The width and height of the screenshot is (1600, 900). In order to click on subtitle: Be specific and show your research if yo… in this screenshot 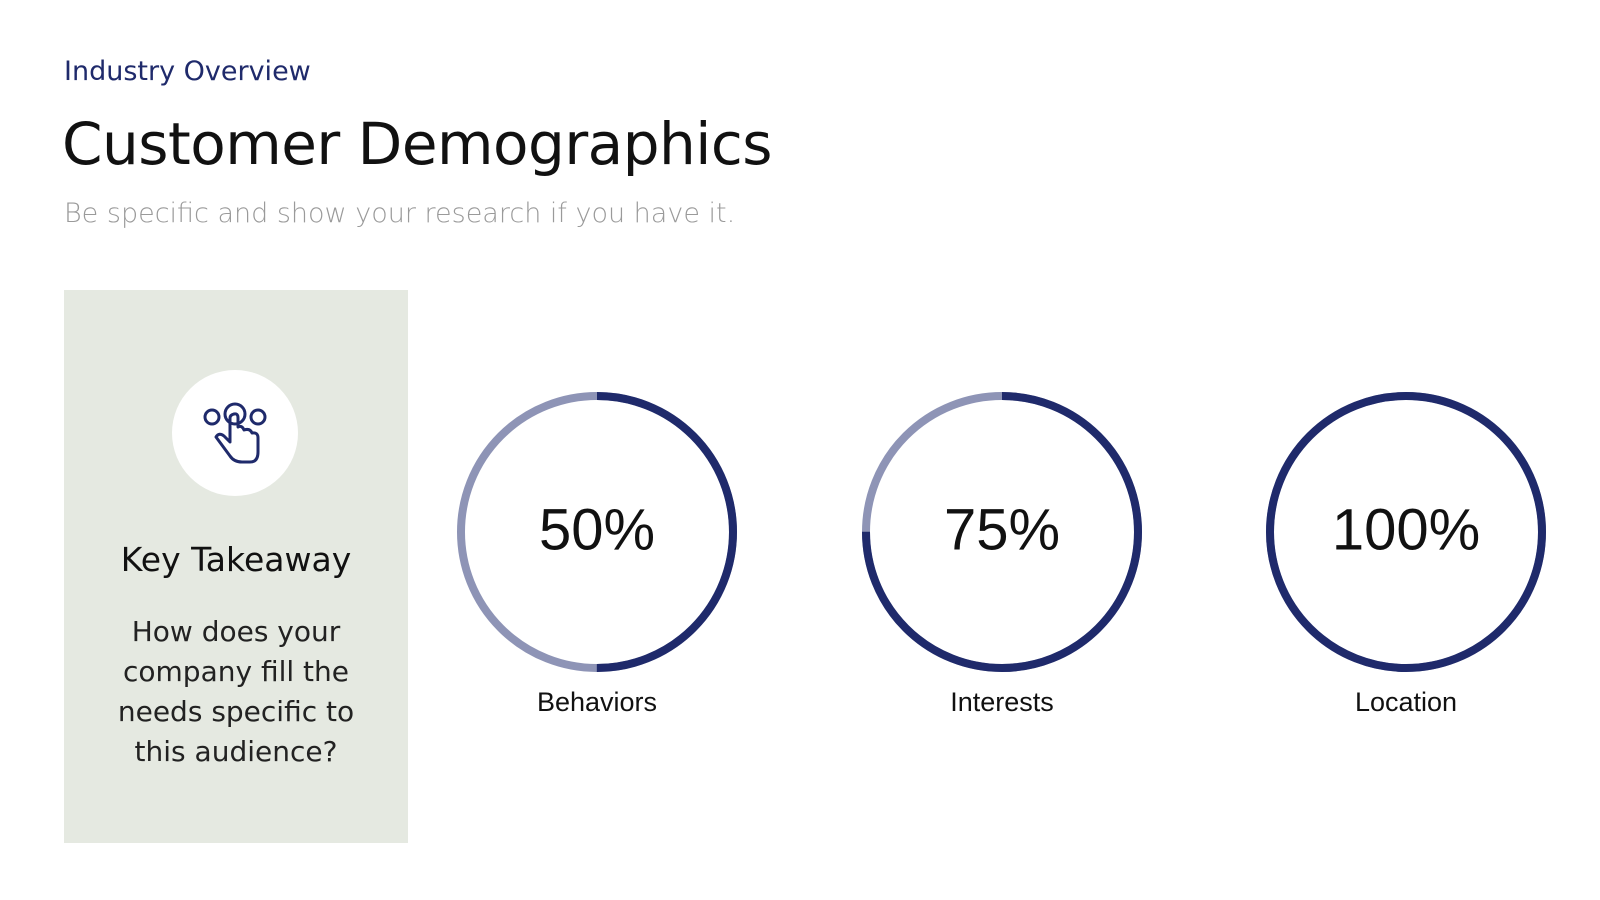, I will do `click(400, 213)`.